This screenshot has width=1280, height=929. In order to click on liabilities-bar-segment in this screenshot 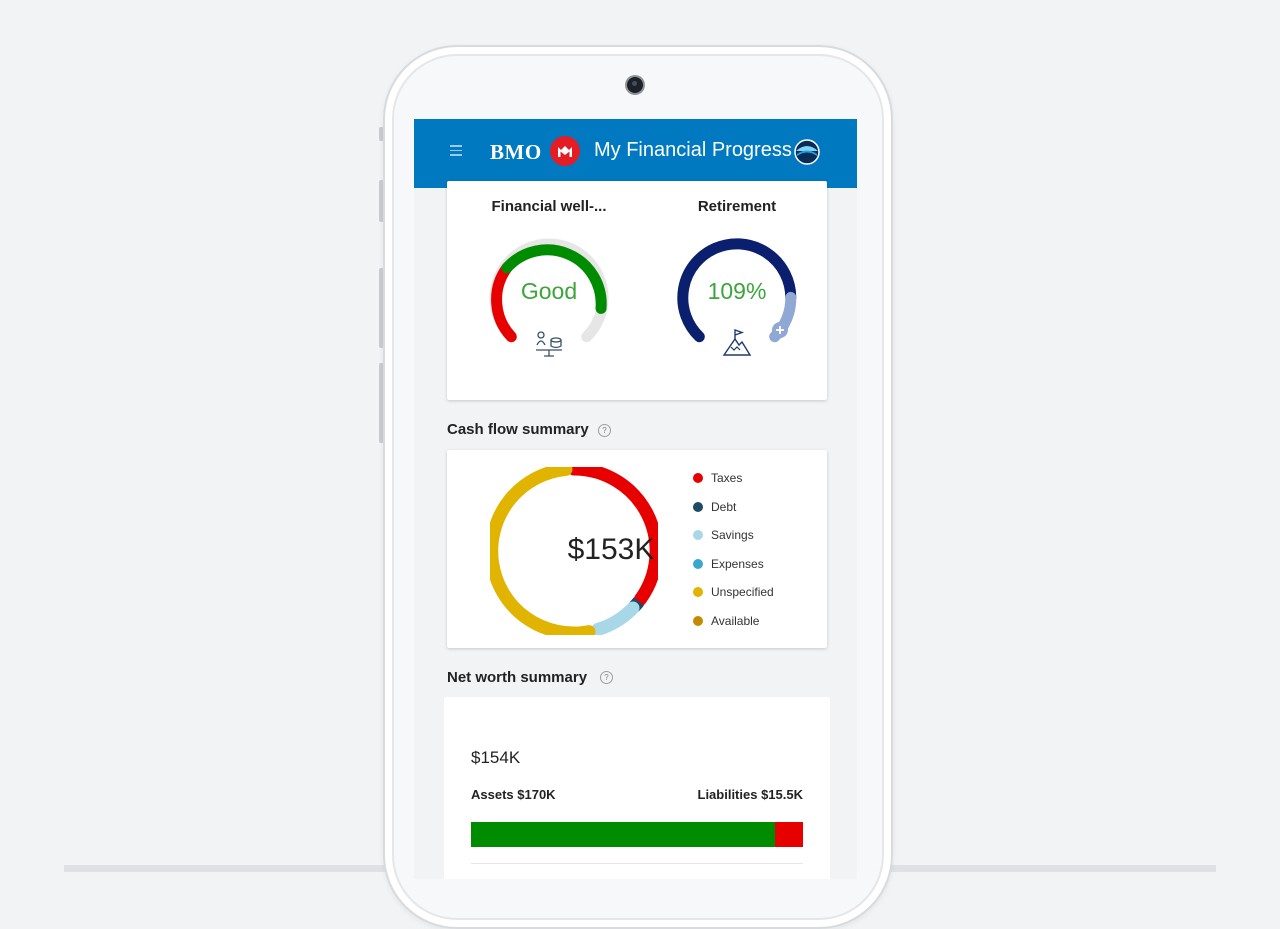, I will do `click(789, 834)`.